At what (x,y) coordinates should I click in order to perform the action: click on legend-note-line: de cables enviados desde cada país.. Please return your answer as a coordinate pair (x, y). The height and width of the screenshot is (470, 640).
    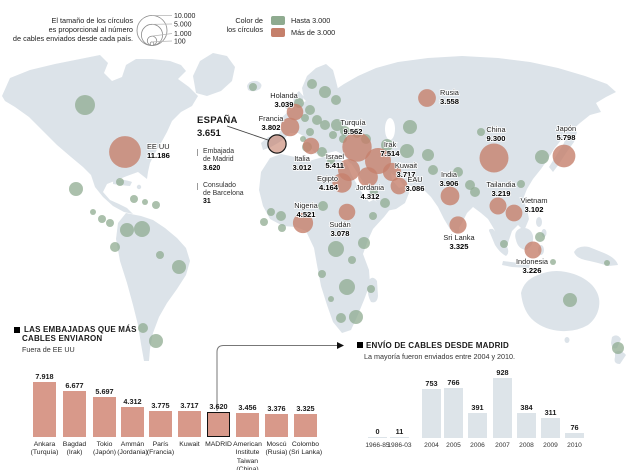
    Looking at the image, I should click on (72, 39).